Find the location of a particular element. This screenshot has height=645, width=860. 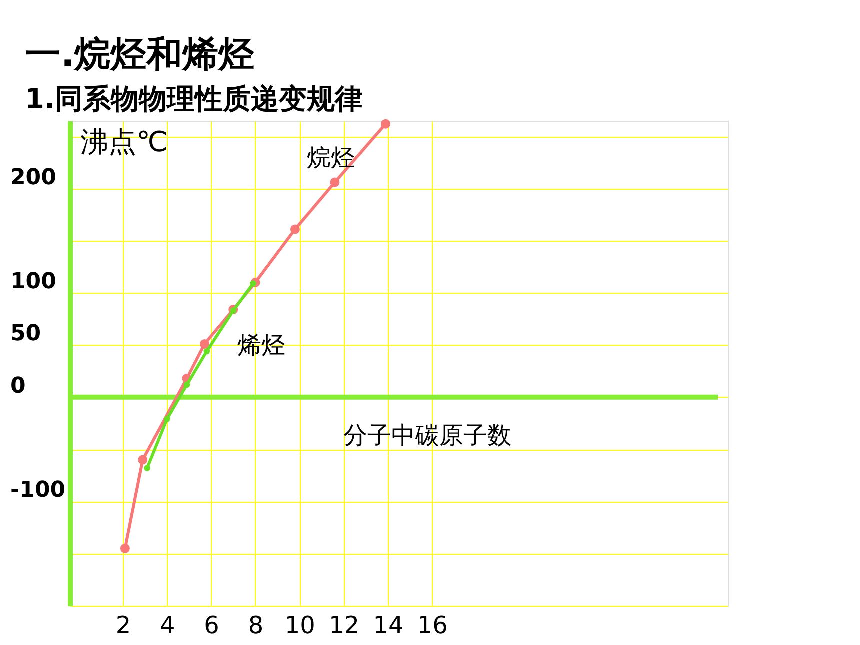

y-tick-label: 200 is located at coordinates (33, 177).